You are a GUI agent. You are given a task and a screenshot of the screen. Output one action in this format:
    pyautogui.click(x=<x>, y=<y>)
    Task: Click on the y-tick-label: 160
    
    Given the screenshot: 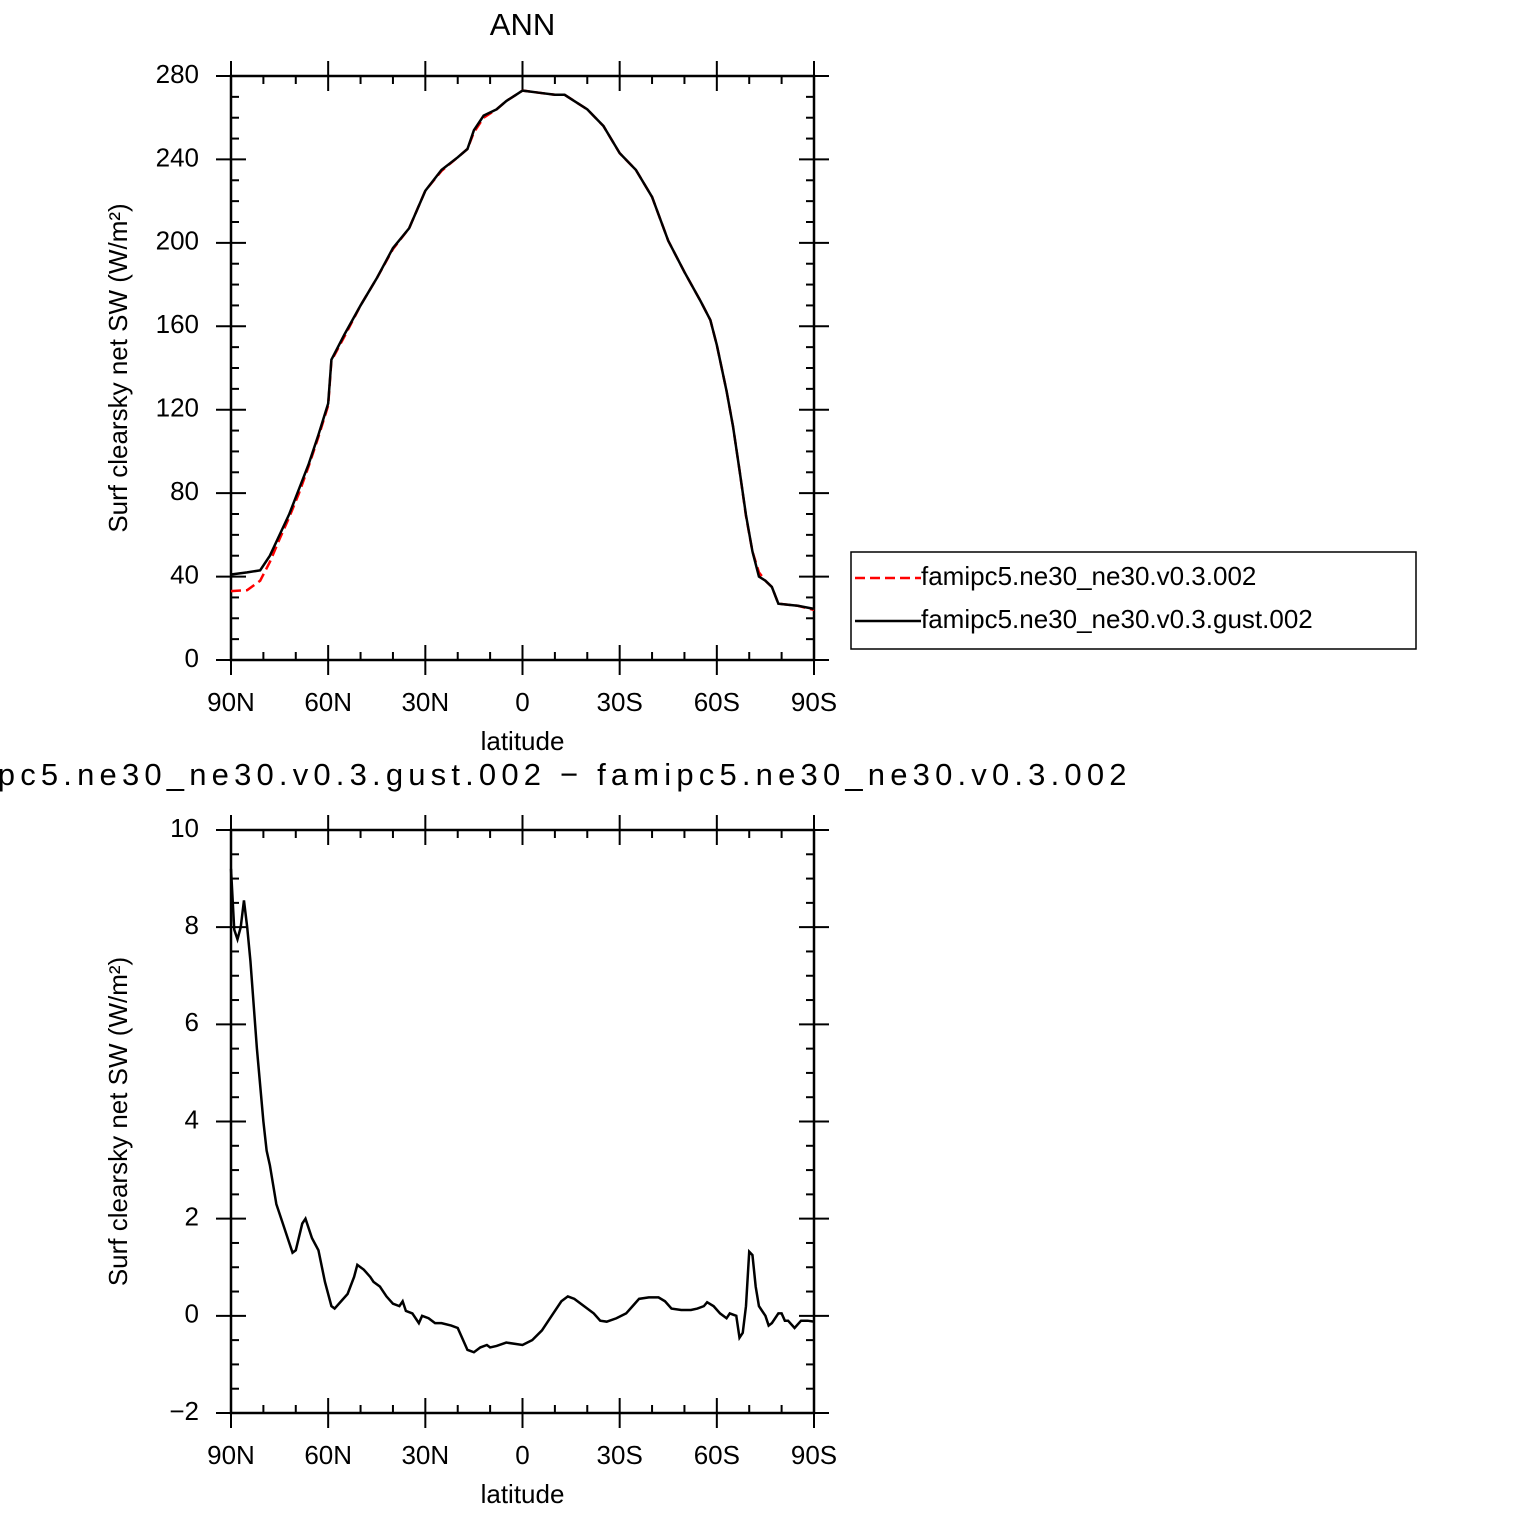 What is the action you would take?
    pyautogui.click(x=177, y=324)
    